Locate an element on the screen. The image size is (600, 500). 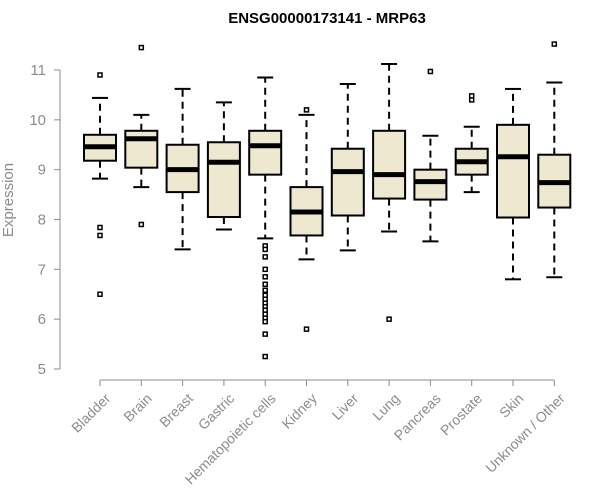
x-tick-label: Breast is located at coordinates (176, 410).